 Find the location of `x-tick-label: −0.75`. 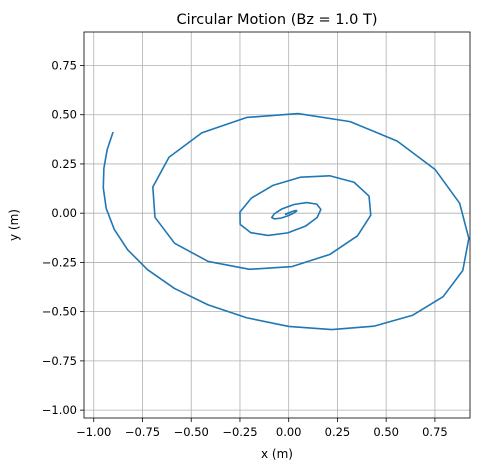

x-tick-label: −0.75 is located at coordinates (142, 432).